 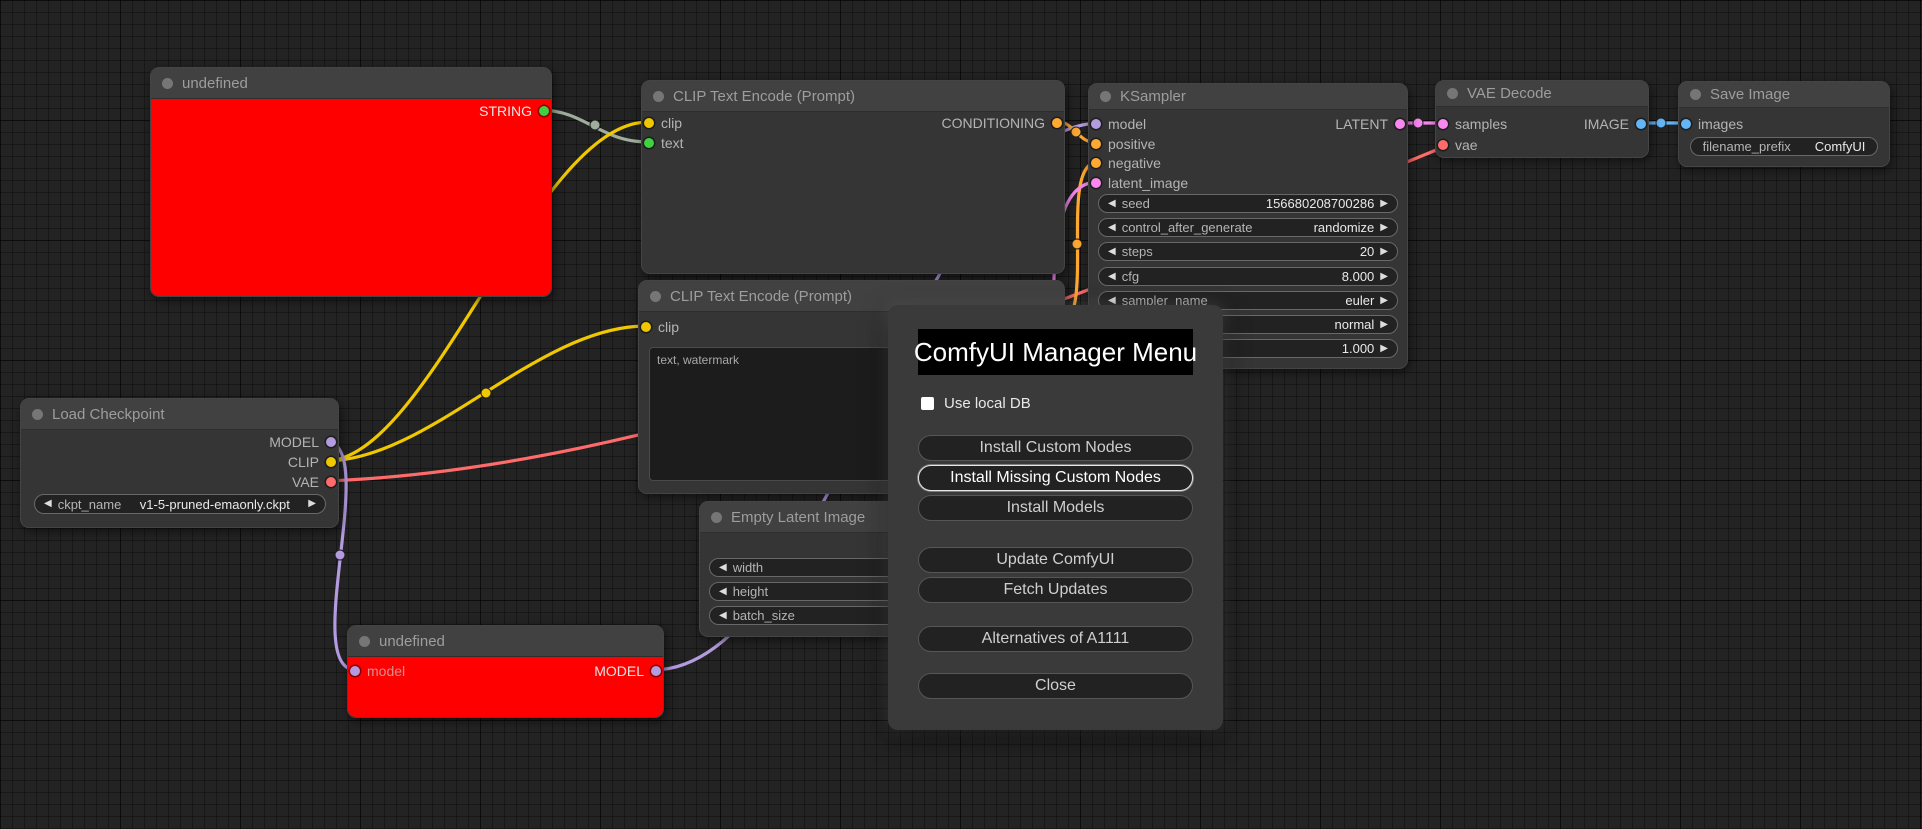 I want to click on install-custom-nodes-button: Install Custom Nodes, so click(x=1055, y=448).